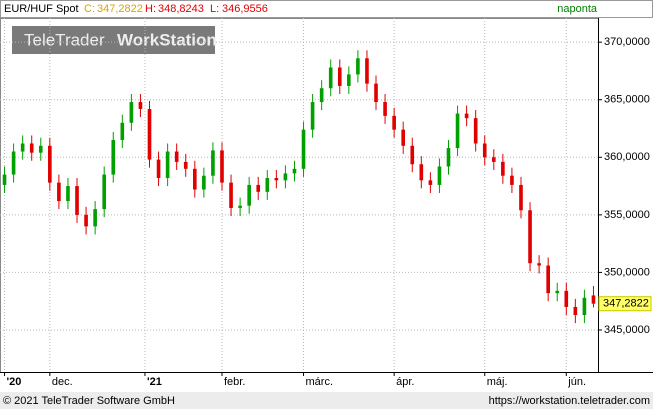  What do you see at coordinates (405, 382) in the screenshot?
I see `x-tick-label: ápr.` at bounding box center [405, 382].